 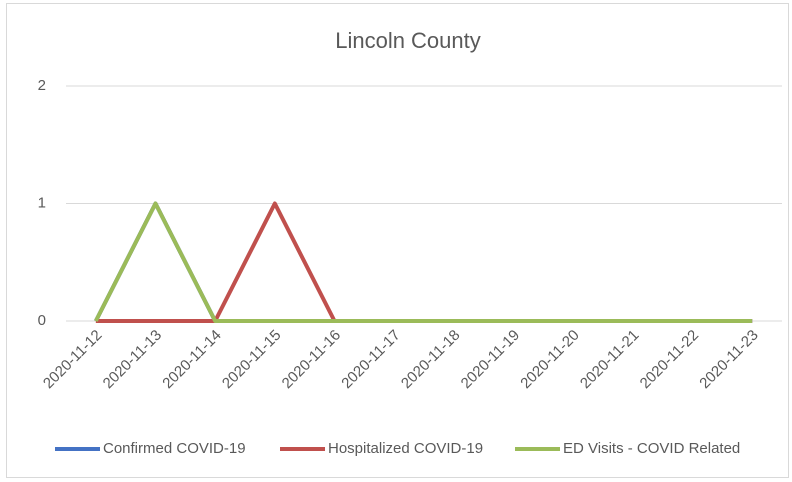 What do you see at coordinates (42, 202) in the screenshot?
I see `y-tick-label: 1` at bounding box center [42, 202].